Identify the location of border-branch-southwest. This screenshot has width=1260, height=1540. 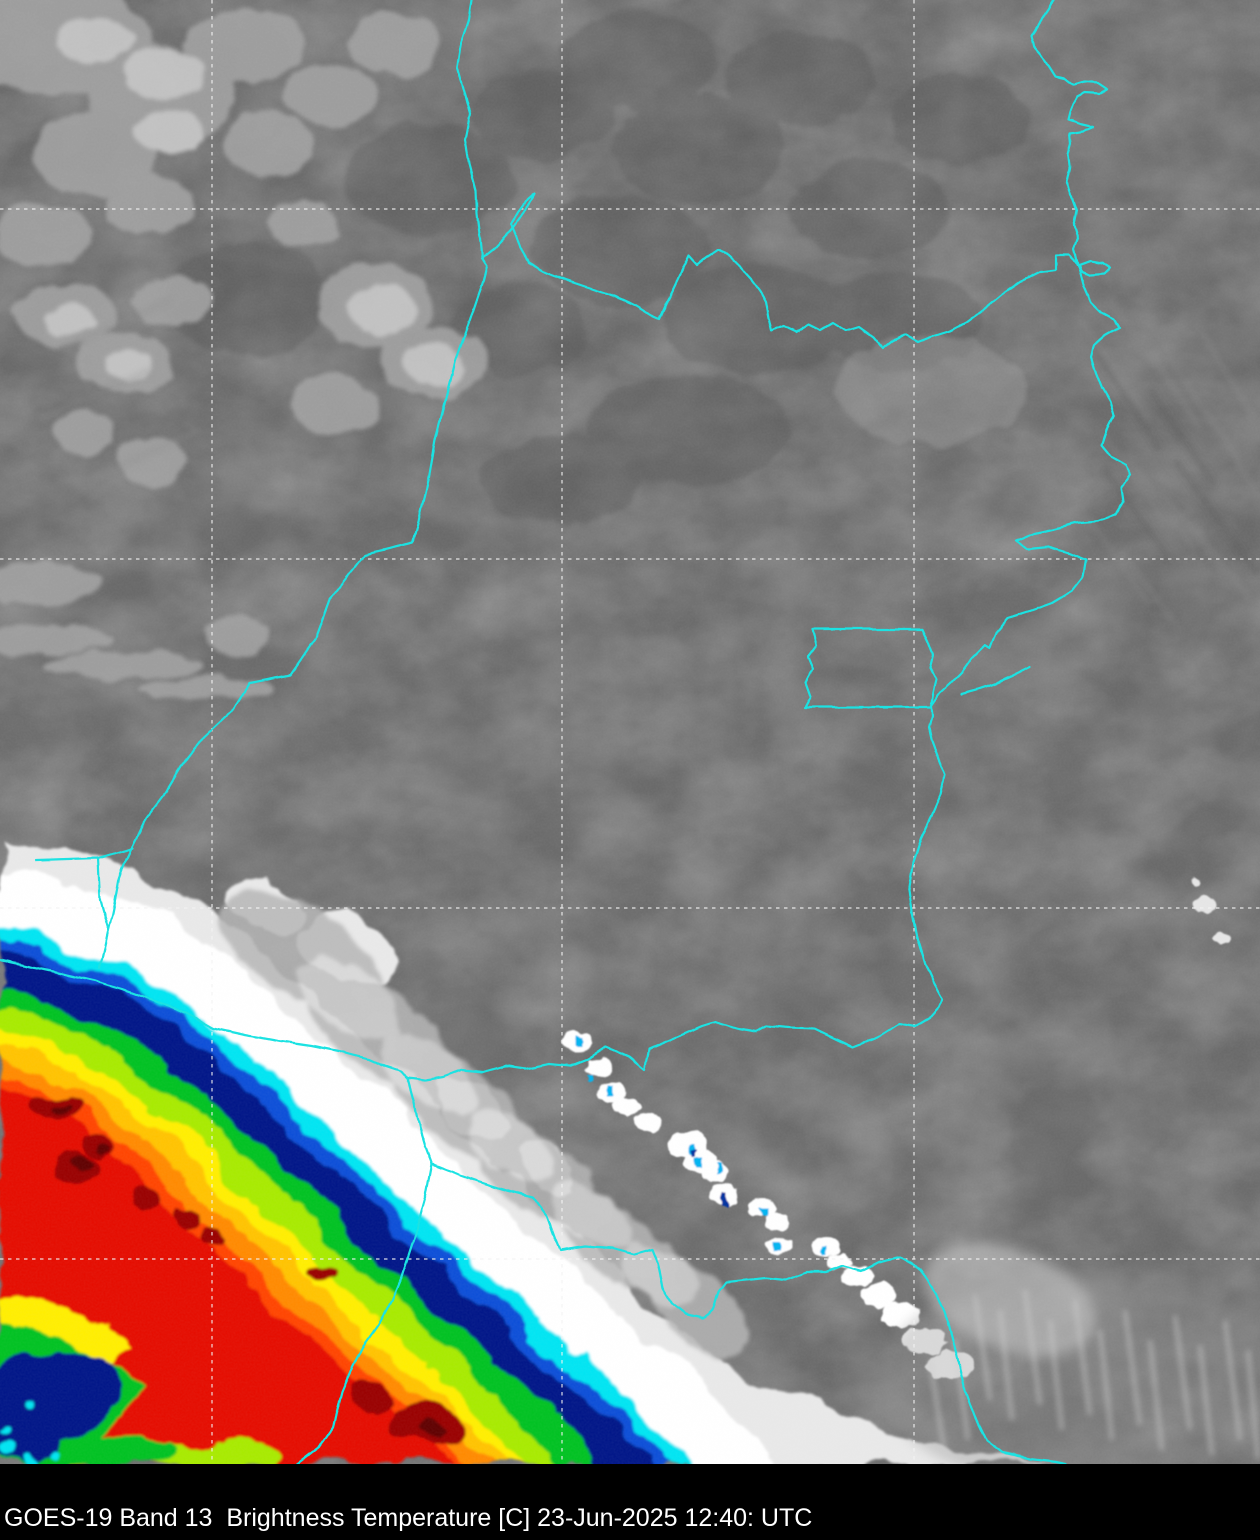
(364, 1313).